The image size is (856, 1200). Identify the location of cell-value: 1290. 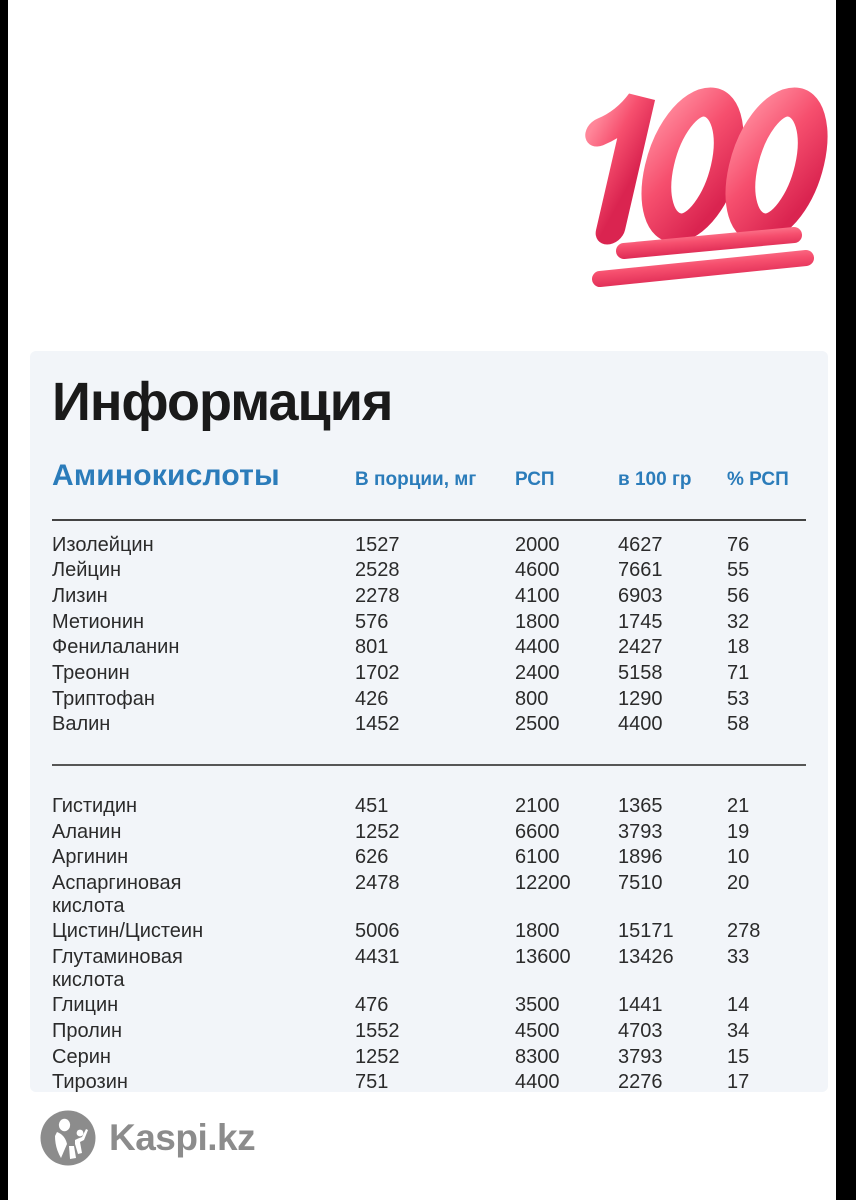
(640, 698).